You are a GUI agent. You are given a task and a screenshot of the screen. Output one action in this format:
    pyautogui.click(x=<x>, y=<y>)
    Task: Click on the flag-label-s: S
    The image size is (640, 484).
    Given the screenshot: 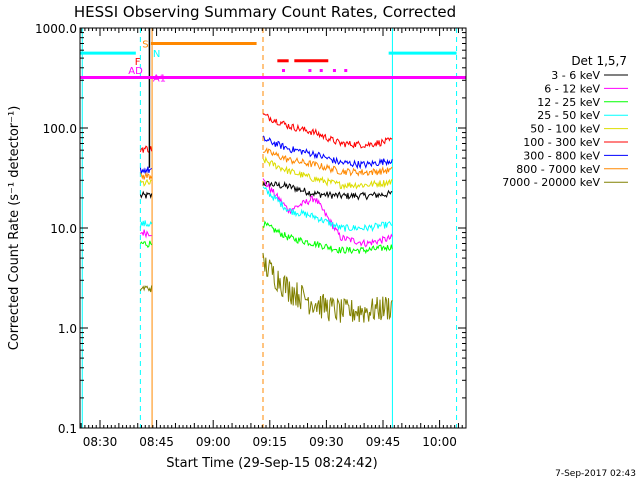 What is the action you would take?
    pyautogui.click(x=145, y=44)
    